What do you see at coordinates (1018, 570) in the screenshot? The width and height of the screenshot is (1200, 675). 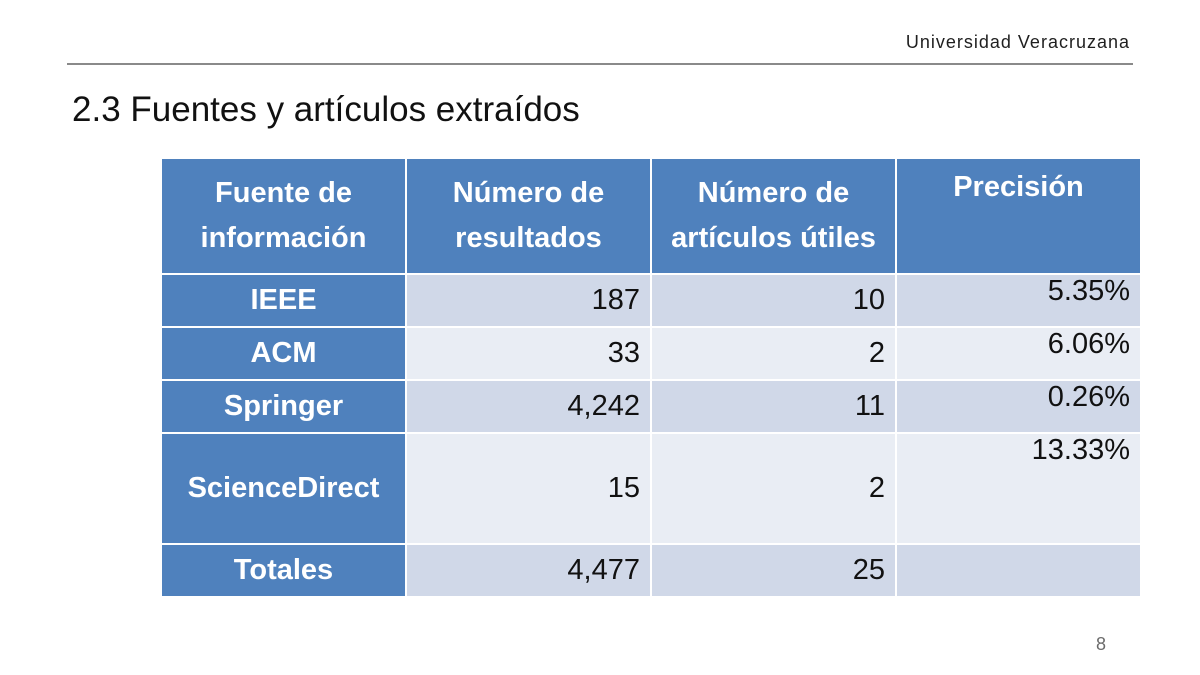 I see `totals-precision` at bounding box center [1018, 570].